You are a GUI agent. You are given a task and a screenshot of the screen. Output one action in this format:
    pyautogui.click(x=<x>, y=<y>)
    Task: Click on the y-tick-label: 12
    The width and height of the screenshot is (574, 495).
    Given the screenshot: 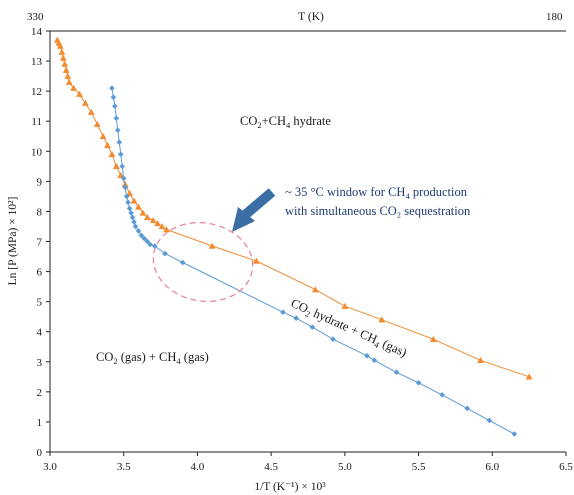 What is the action you would take?
    pyautogui.click(x=36, y=92)
    